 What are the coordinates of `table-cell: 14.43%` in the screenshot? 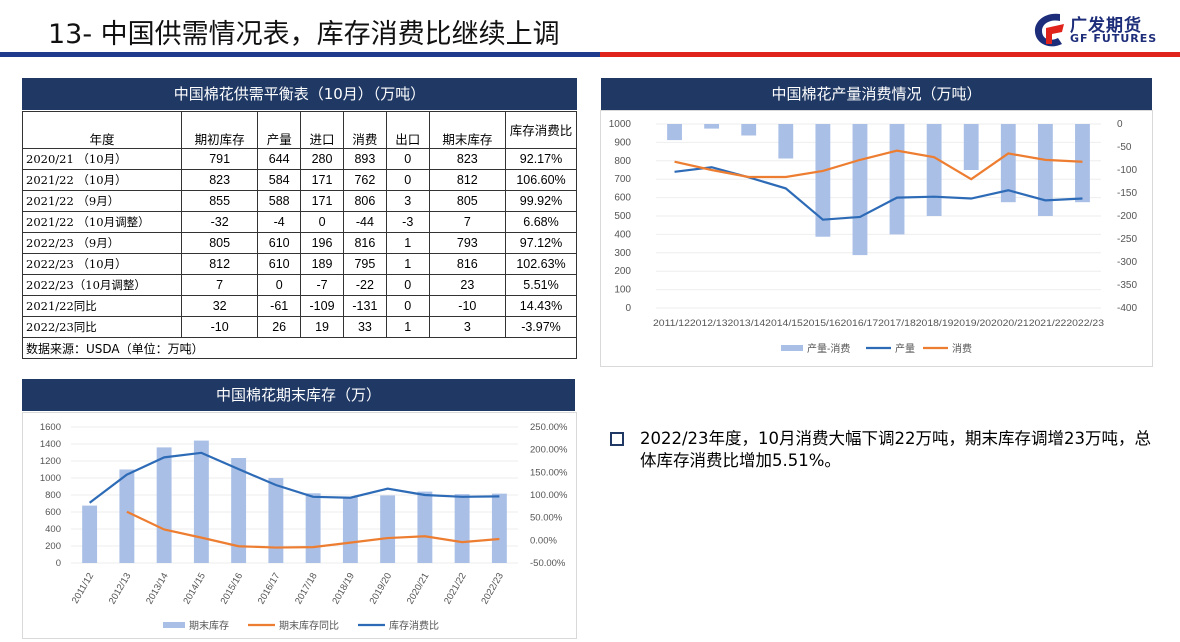 It's located at (541, 306).